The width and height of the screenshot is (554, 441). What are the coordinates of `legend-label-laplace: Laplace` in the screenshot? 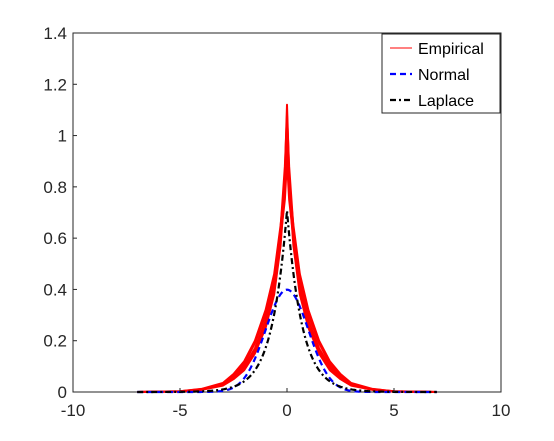 It's located at (446, 101).